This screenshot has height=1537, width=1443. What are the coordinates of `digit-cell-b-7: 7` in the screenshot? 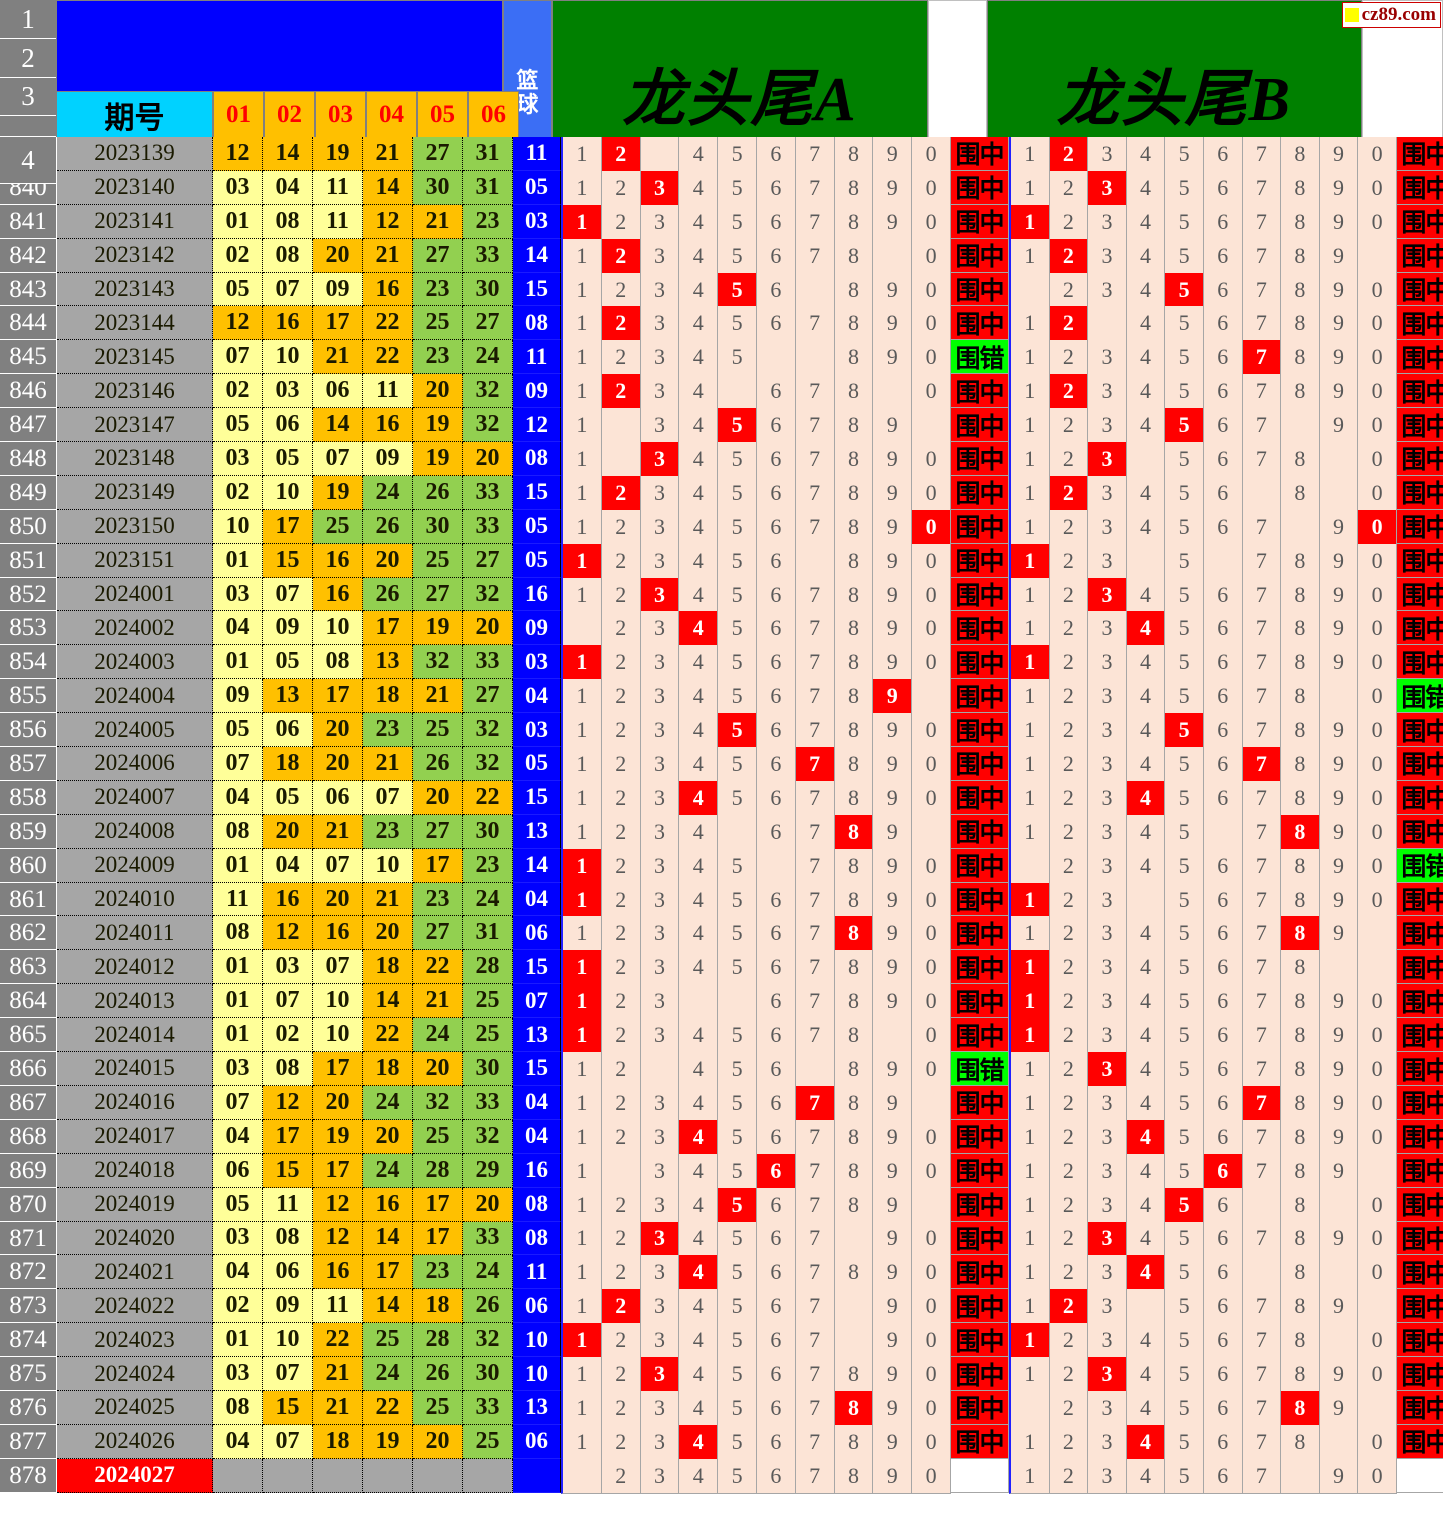 It's located at (1262, 493).